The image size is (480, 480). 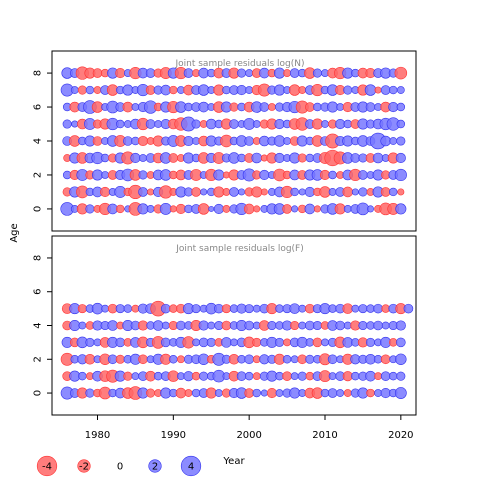 What do you see at coordinates (38, 258) in the screenshot?
I see `y-tick-label: 8` at bounding box center [38, 258].